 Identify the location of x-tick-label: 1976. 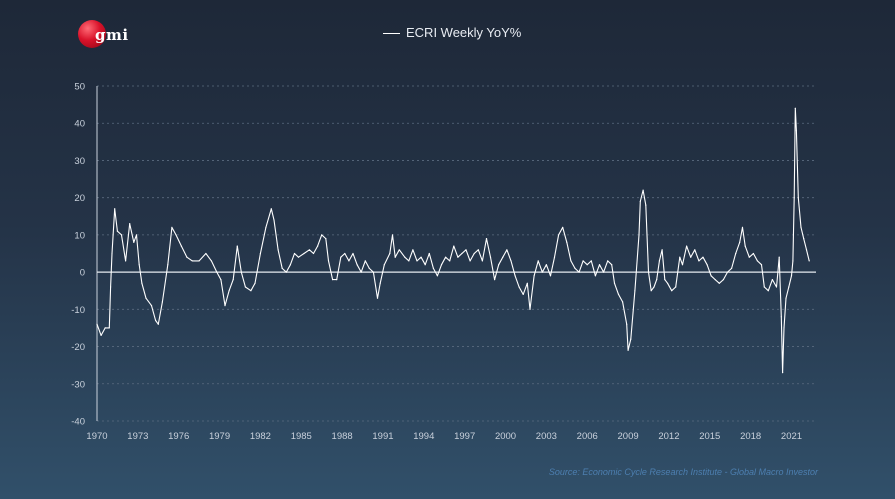
(178, 436).